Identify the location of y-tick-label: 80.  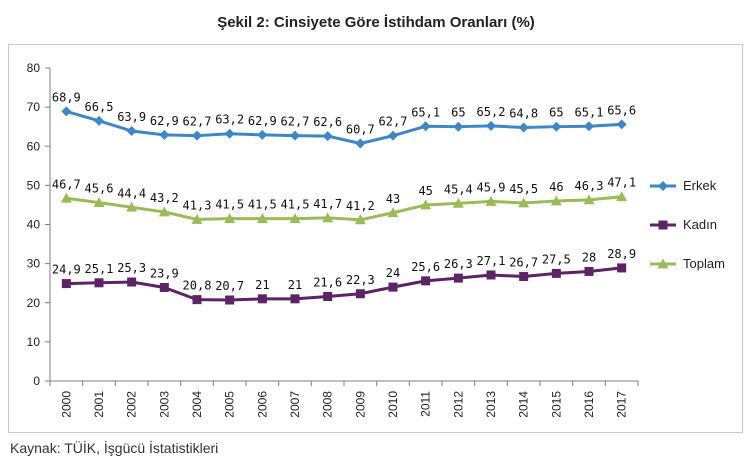
(34, 68).